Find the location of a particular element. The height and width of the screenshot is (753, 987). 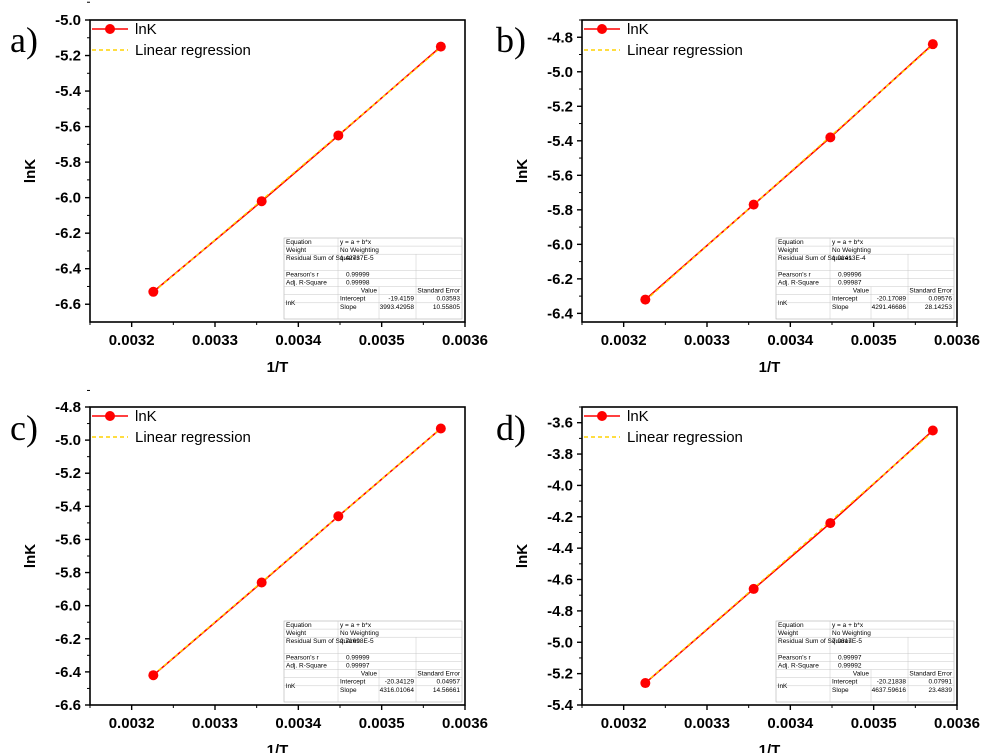

fit-table-cell: 14.56661 is located at coordinates (446, 690).